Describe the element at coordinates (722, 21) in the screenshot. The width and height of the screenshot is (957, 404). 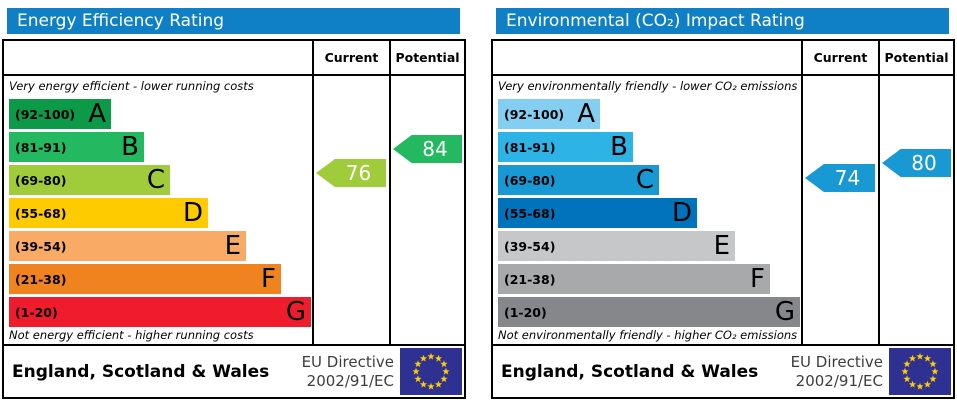
I see `panel-title: Environmental (CO₂) Impact Rating` at that location.